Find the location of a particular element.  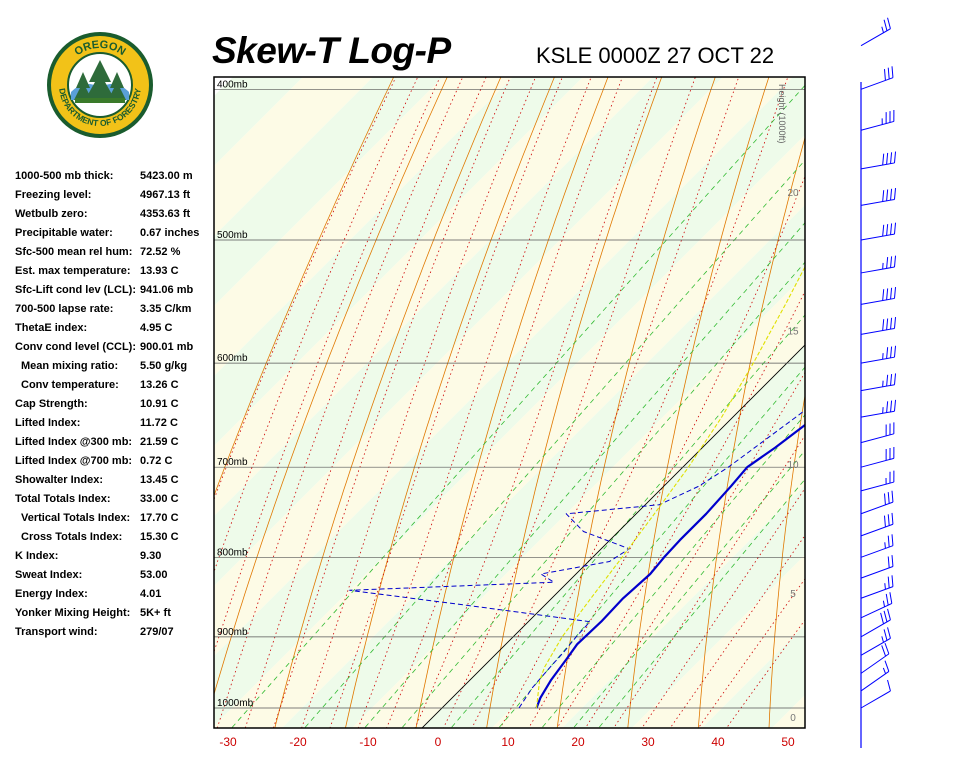

stat-value: 0.67 inches is located at coordinates (170, 233).